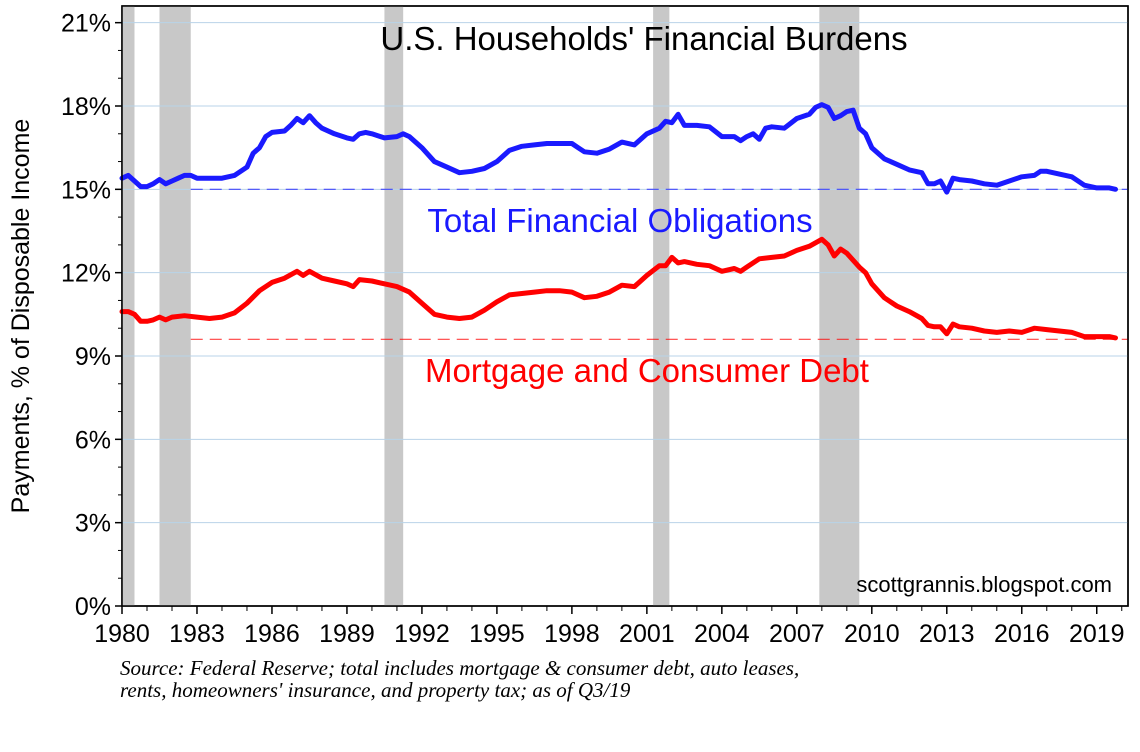  Describe the element at coordinates (947, 634) in the screenshot. I see `x-tick-label-11: 2013` at that location.